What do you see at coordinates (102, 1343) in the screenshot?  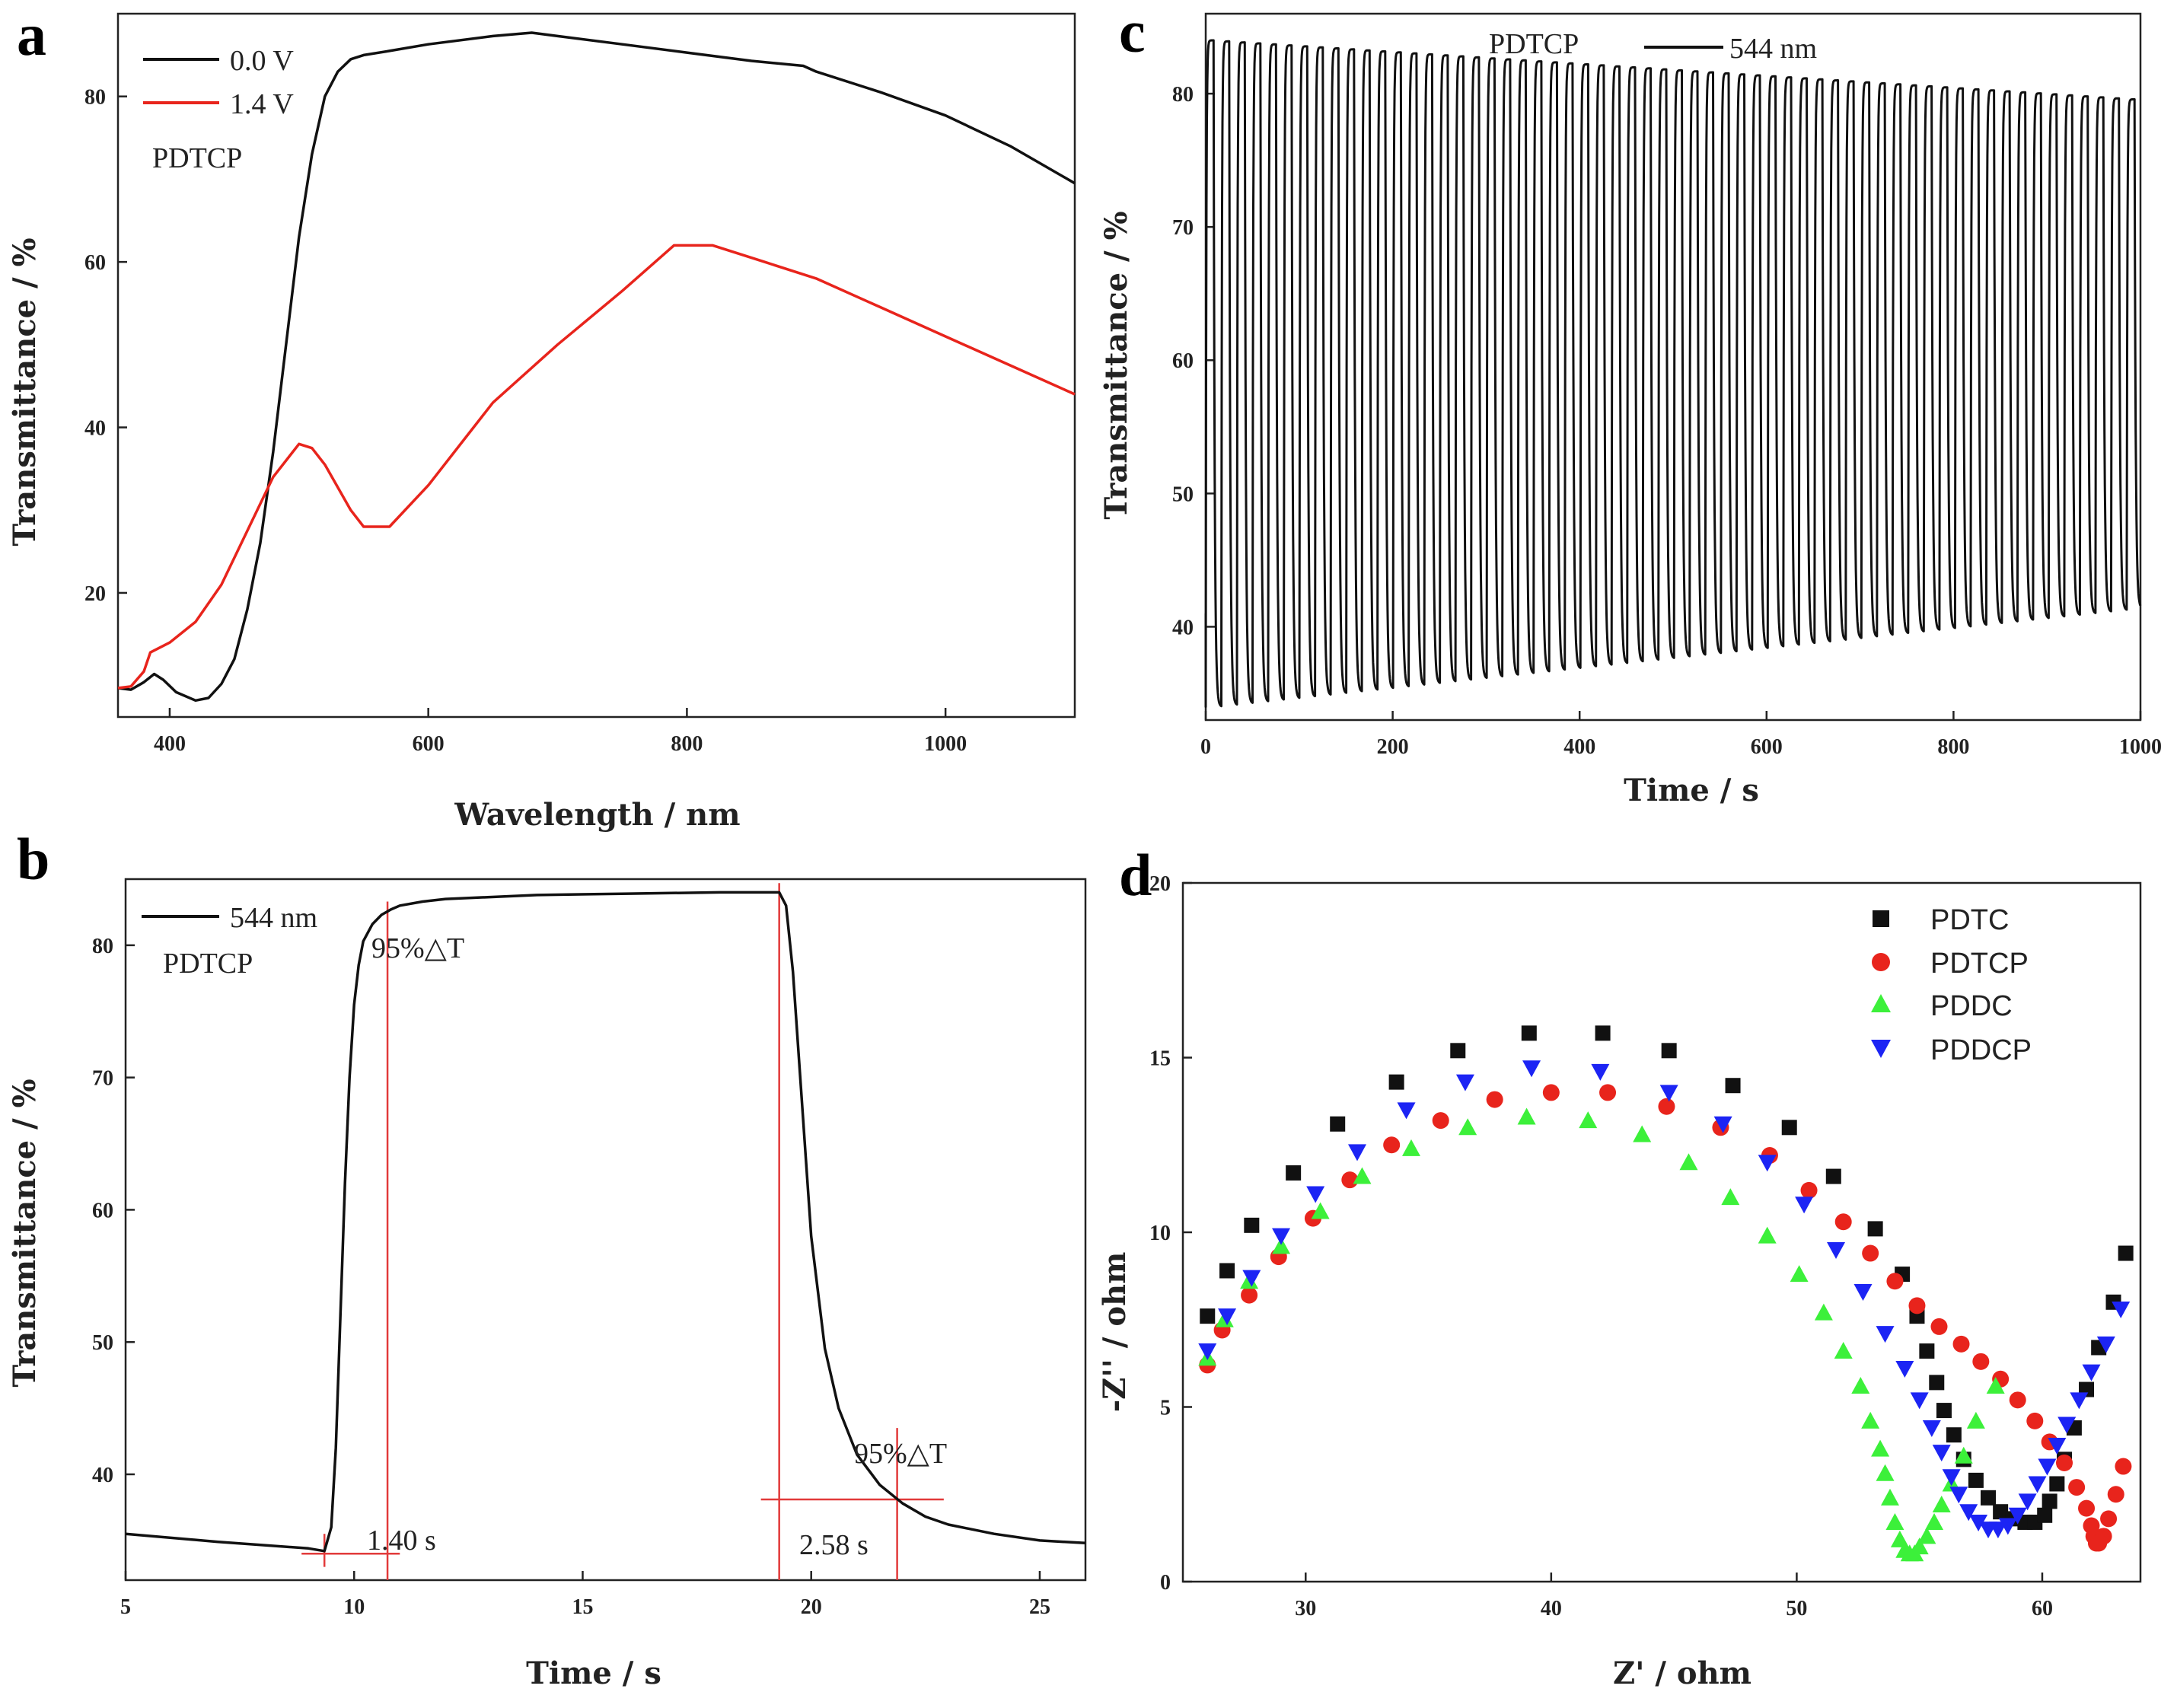 I see `panel-b-ytick-label: 50` at bounding box center [102, 1343].